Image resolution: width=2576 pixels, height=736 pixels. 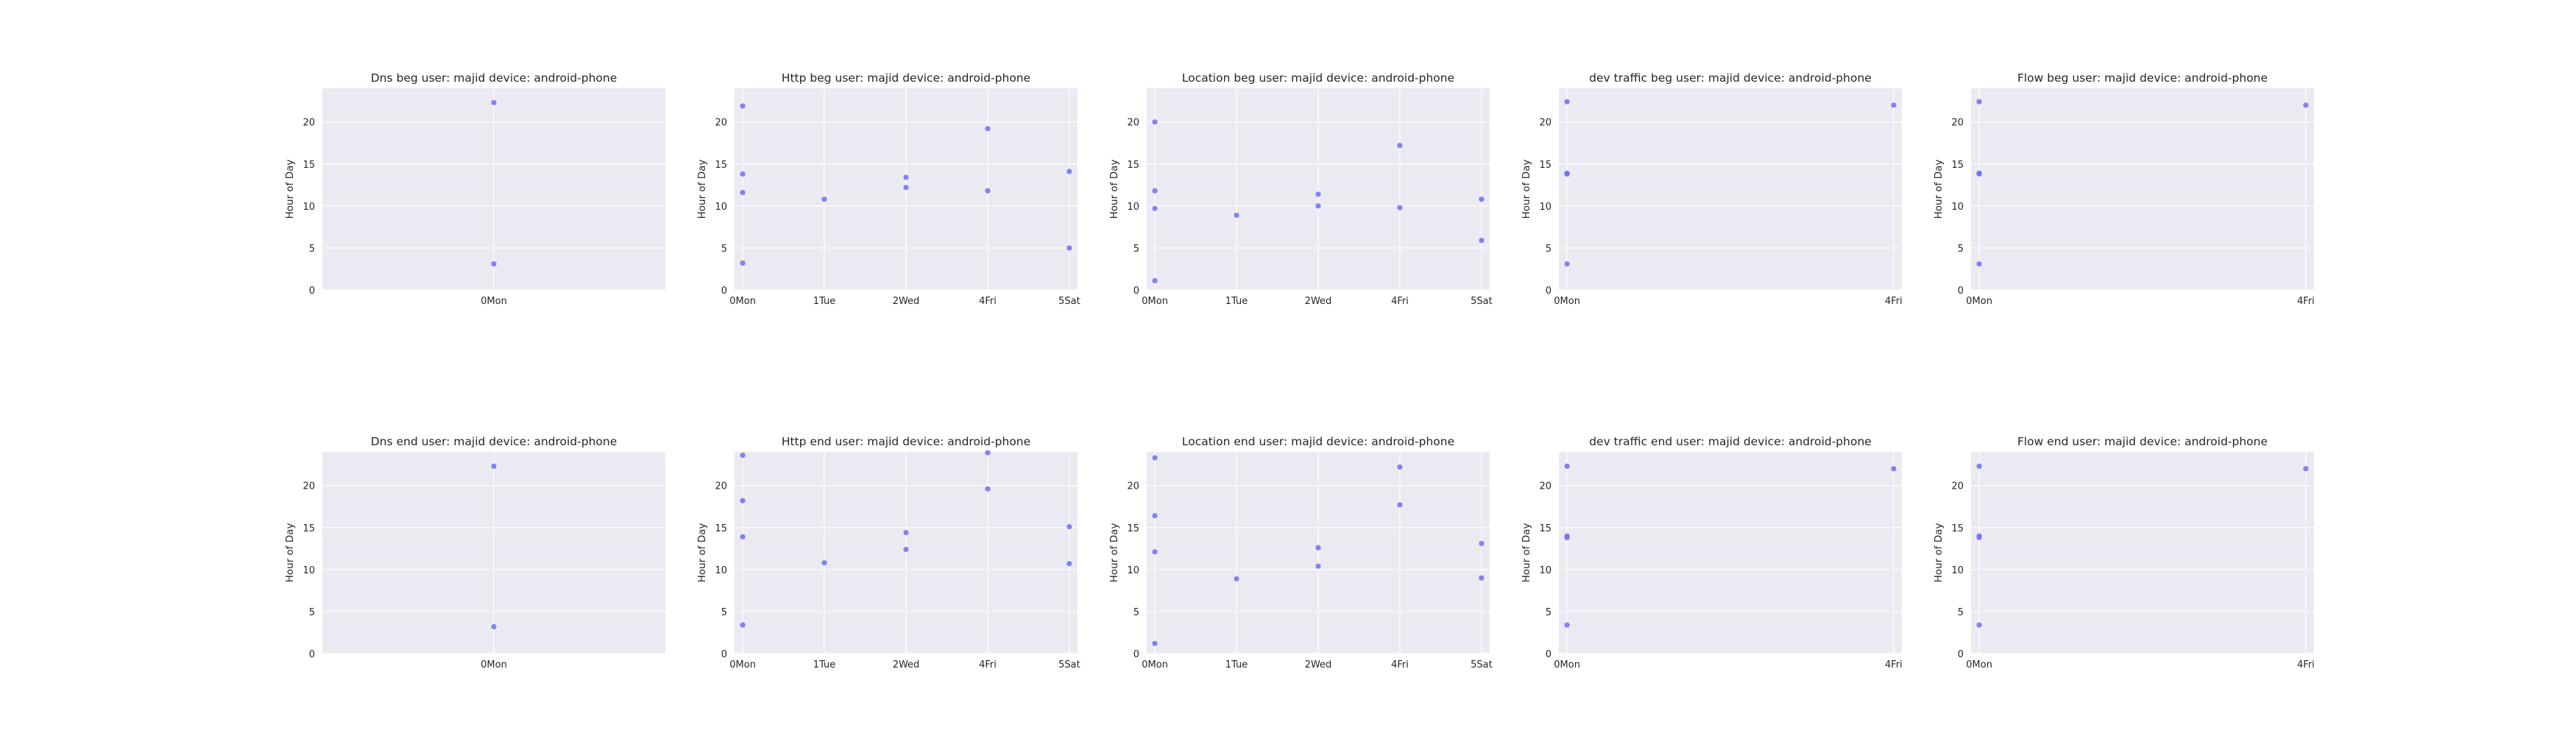 What do you see at coordinates (1236, 664) in the screenshot?
I see `x-tick-label: 1Tue` at bounding box center [1236, 664].